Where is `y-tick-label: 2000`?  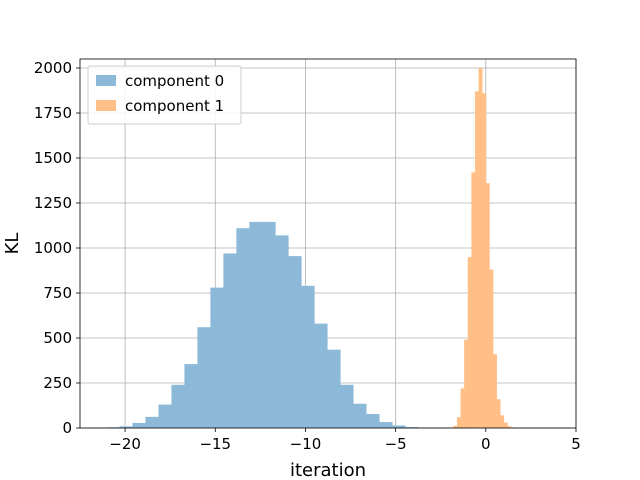
y-tick-label: 2000 is located at coordinates (53, 68).